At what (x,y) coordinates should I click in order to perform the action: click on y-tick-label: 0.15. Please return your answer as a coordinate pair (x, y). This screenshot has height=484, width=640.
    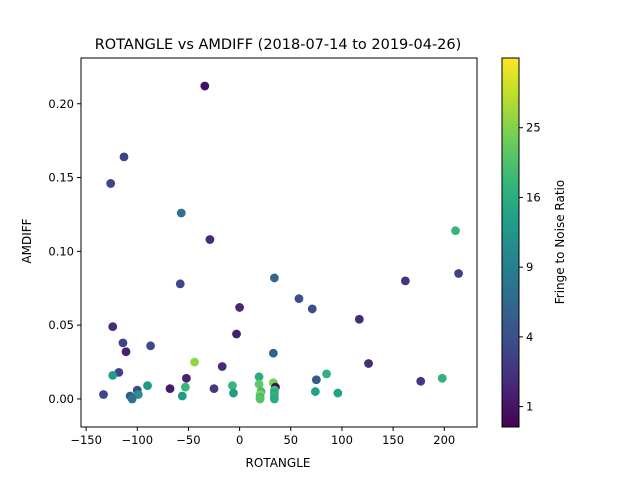
    Looking at the image, I should click on (61, 178).